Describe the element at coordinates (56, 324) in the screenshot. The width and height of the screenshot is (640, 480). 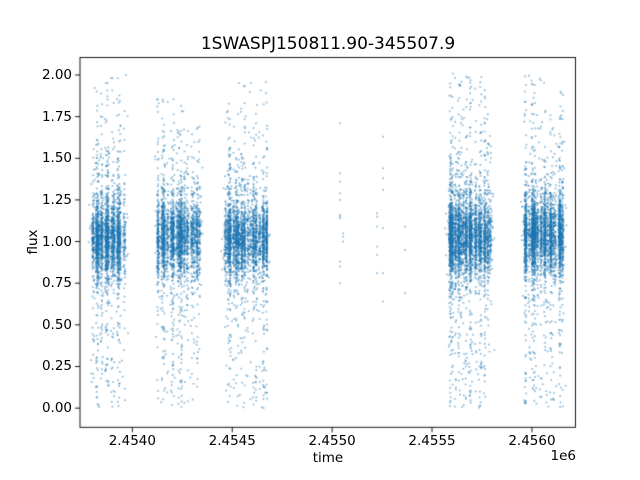
I see `y-tick-label: 0.50` at that location.